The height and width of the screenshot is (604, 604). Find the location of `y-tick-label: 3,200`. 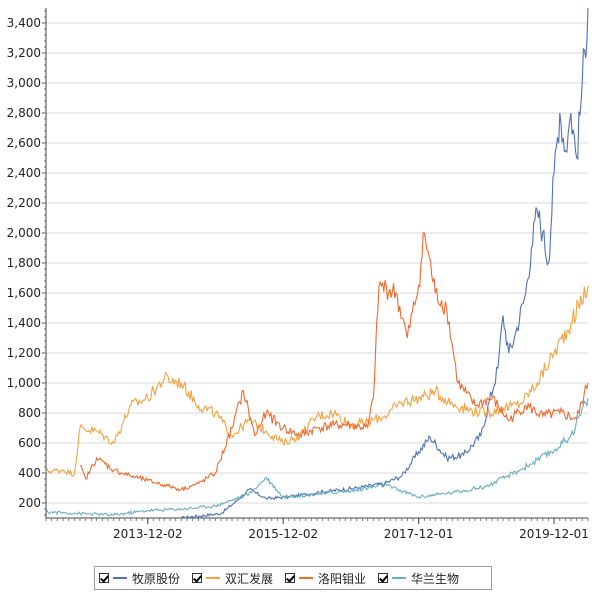

y-tick-label: 3,200 is located at coordinates (24, 53).